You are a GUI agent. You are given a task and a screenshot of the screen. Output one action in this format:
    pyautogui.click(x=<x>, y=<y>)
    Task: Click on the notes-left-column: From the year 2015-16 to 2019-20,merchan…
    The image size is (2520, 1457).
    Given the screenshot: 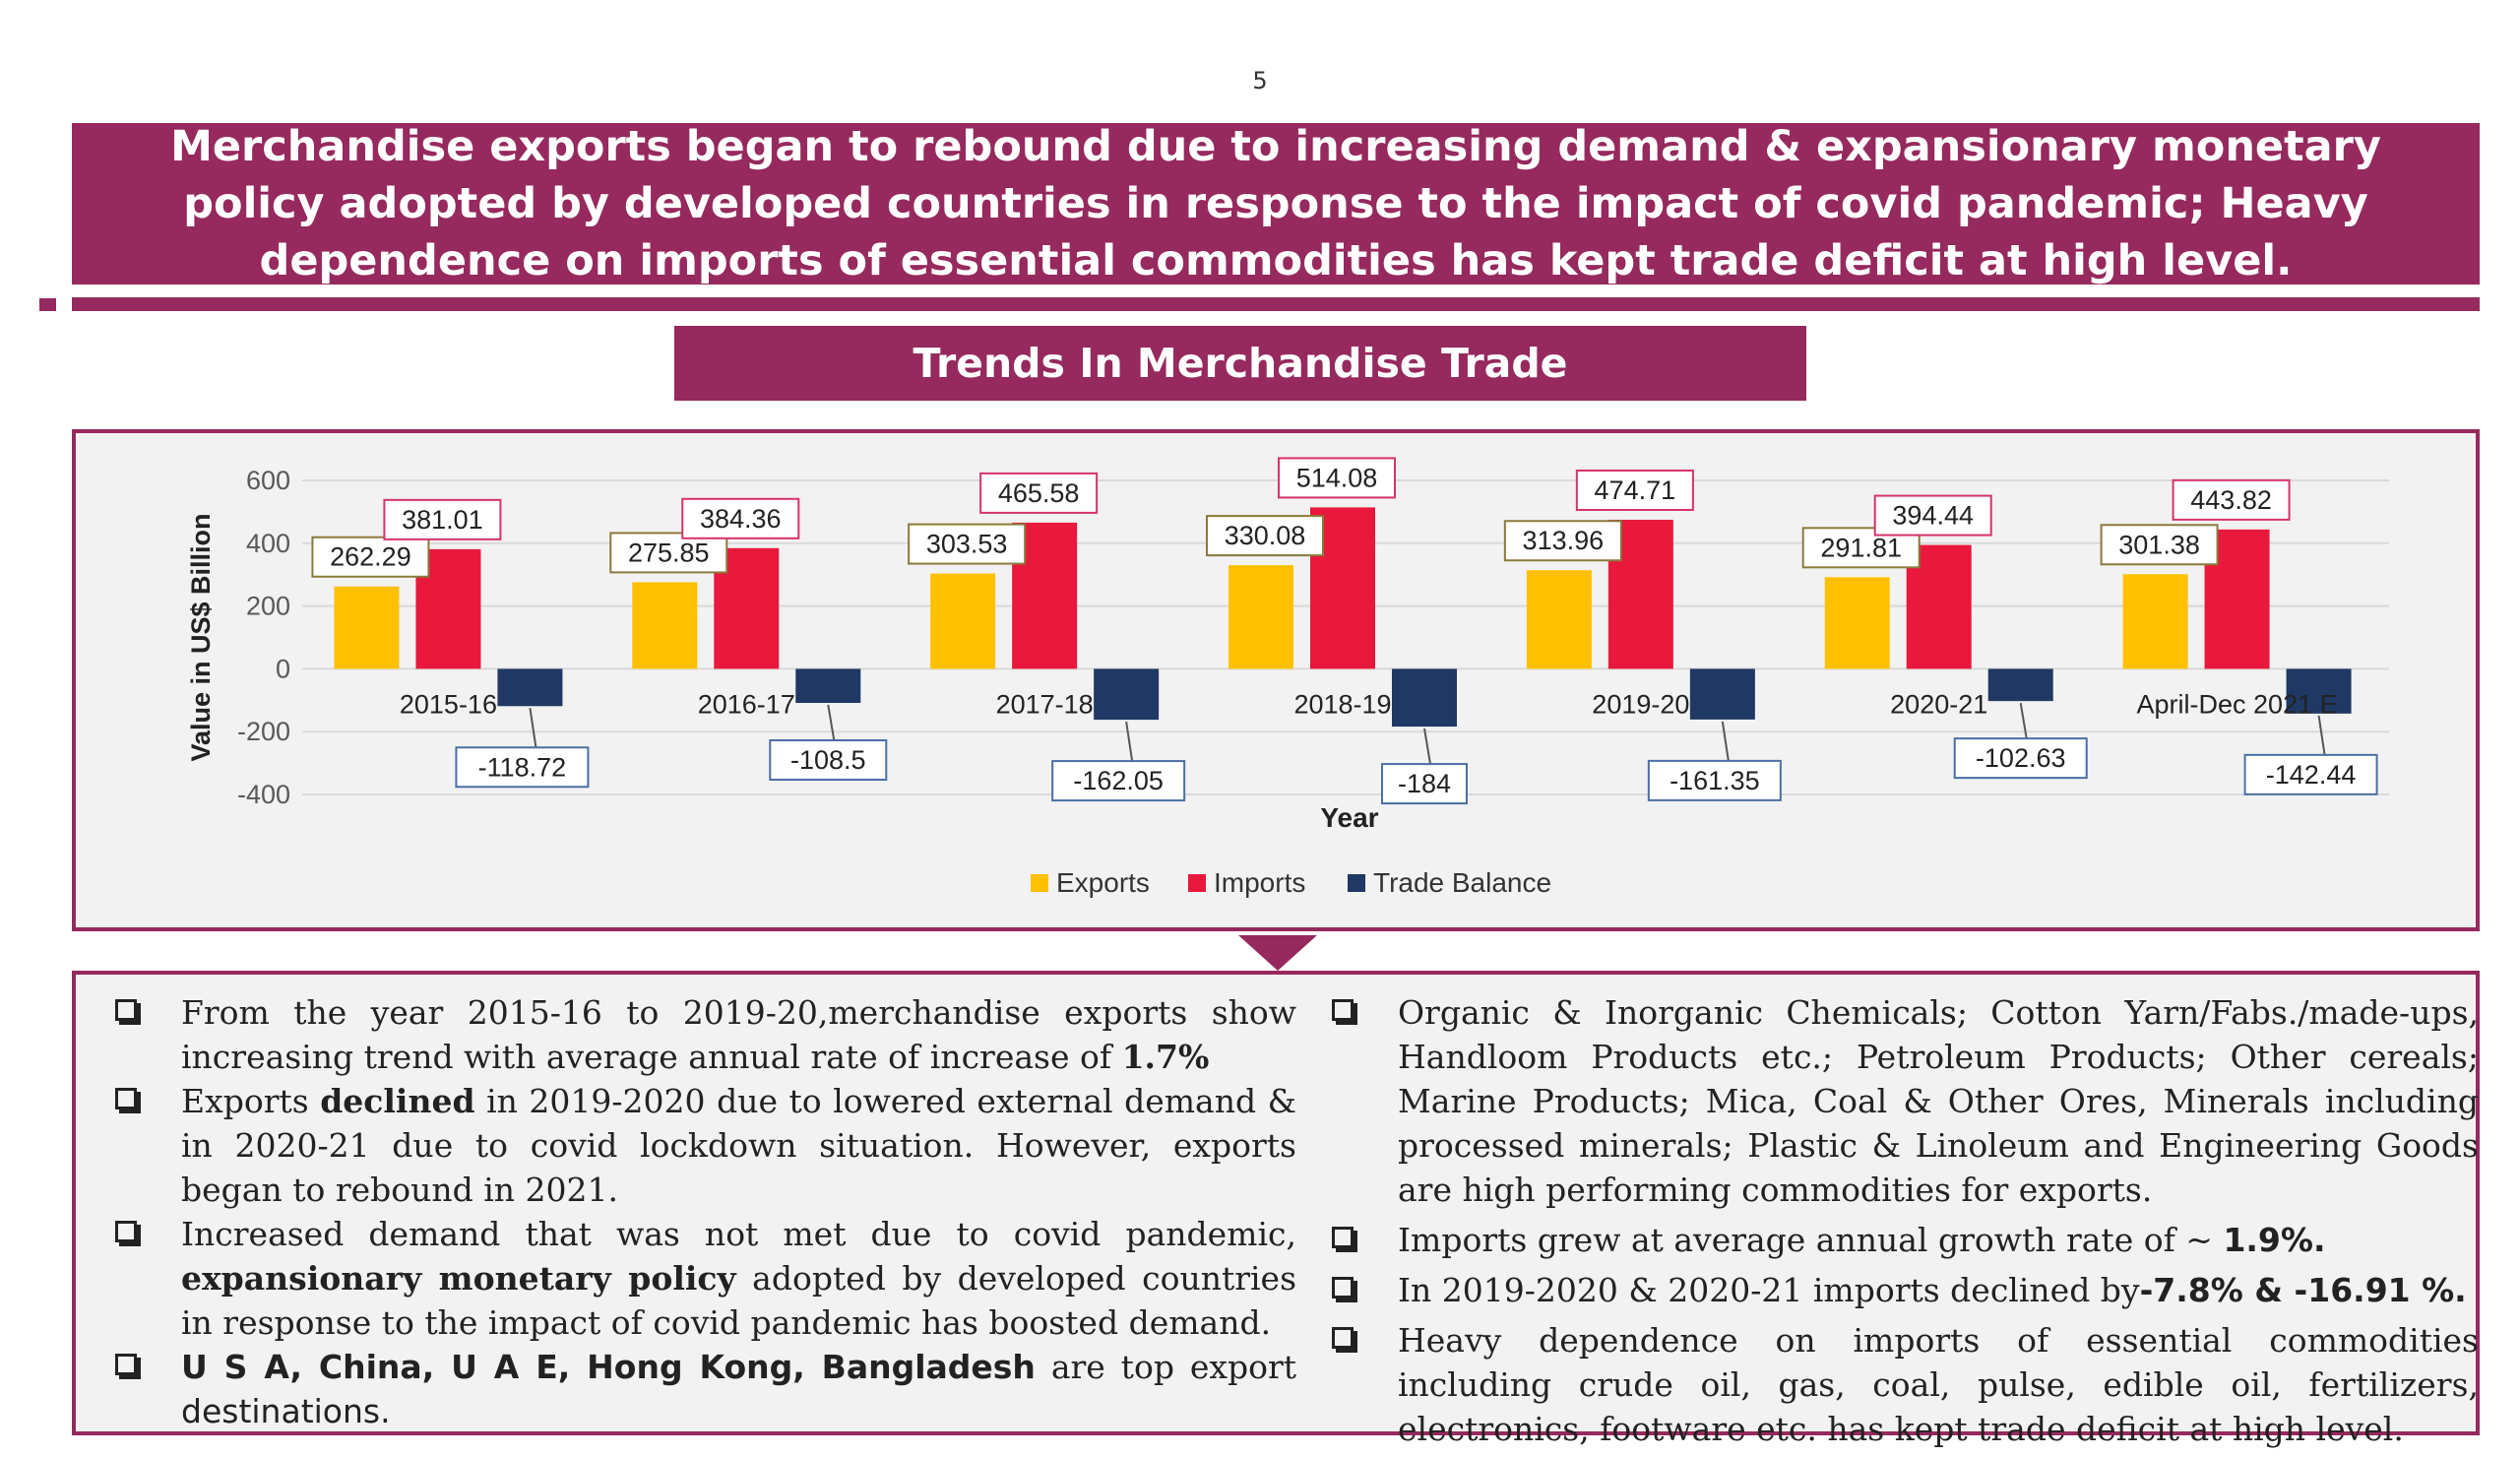 What is the action you would take?
    pyautogui.click(x=705, y=1211)
    